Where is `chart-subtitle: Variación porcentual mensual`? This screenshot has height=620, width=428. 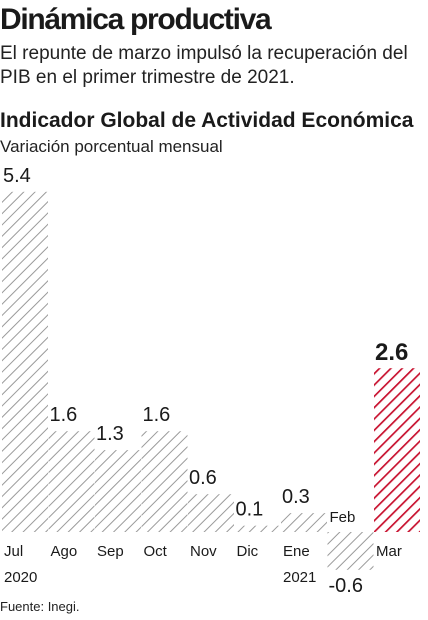
chart-subtitle: Variación porcentual mensual is located at coordinates (111, 146).